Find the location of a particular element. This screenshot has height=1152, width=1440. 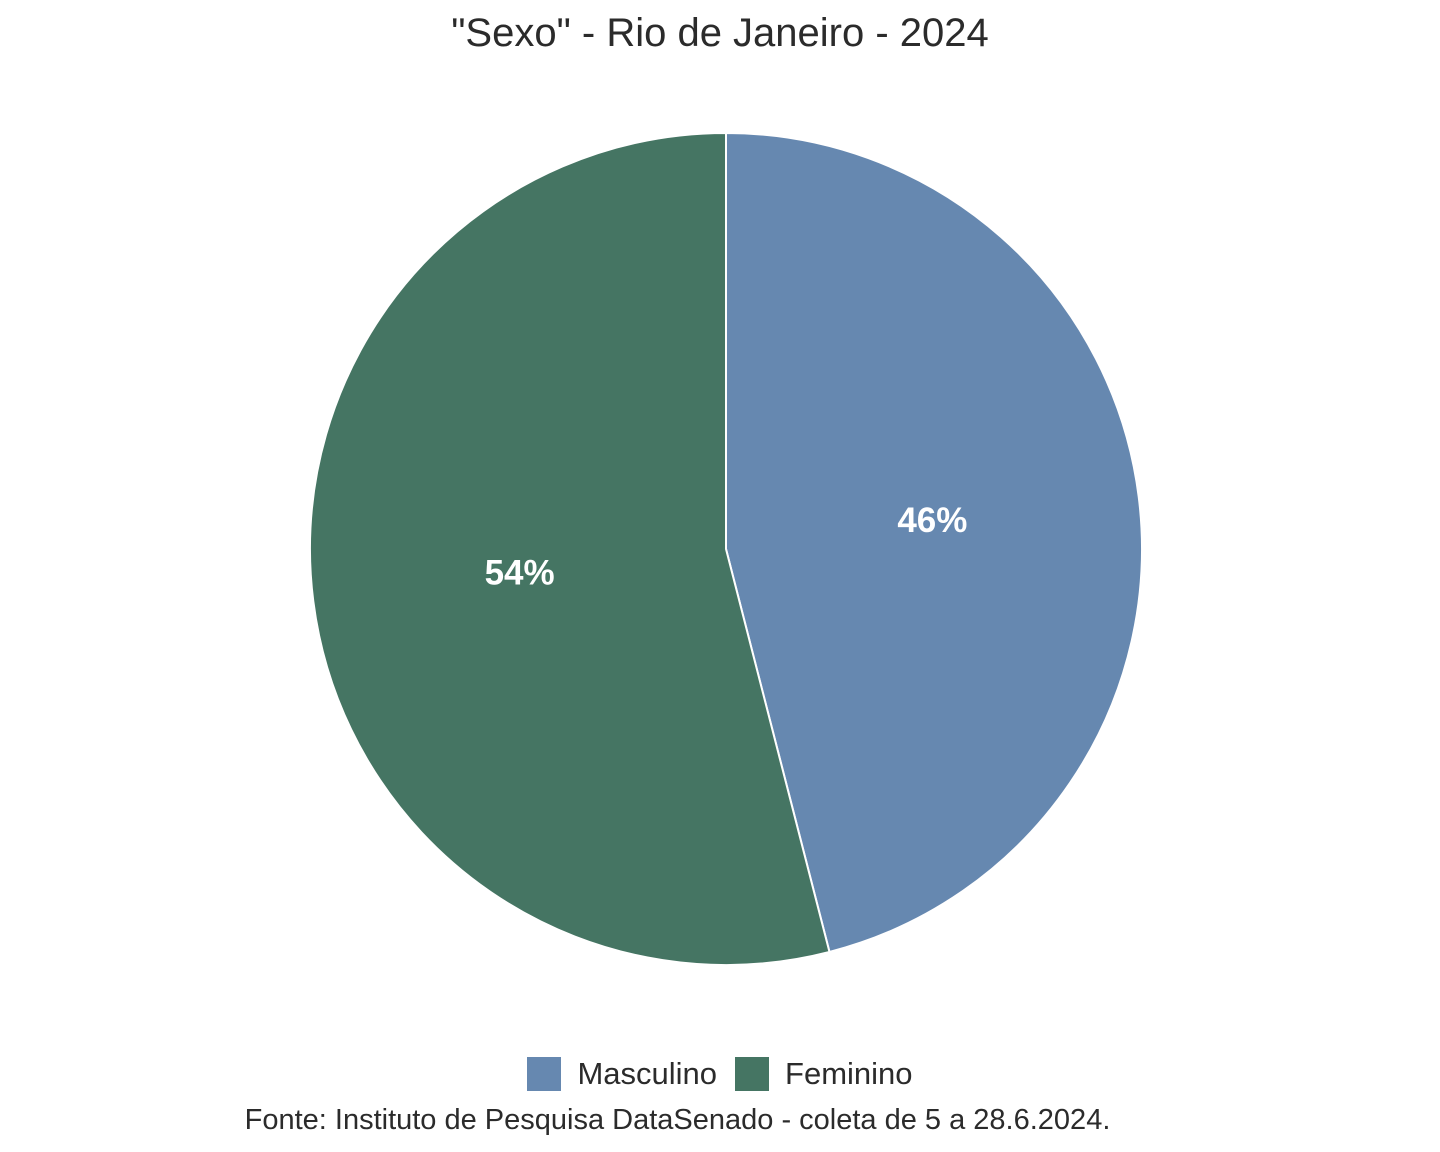

pie-slice-labels: 46% 54% is located at coordinates (726, 546).